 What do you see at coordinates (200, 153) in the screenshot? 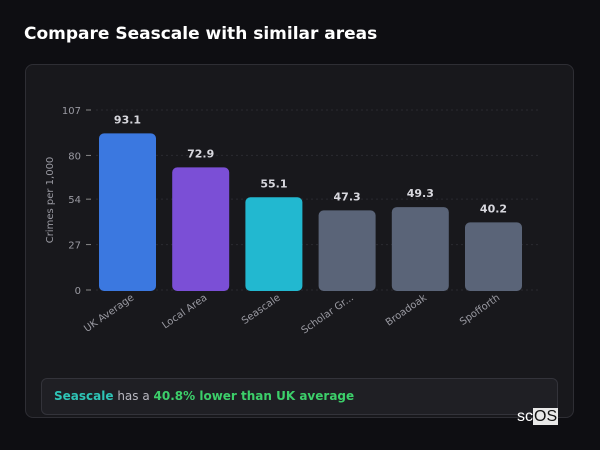
I see `data-label: 72.9` at bounding box center [200, 153].